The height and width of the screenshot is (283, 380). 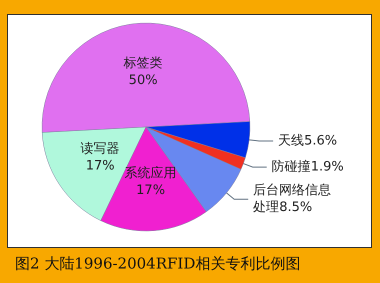 What do you see at coordinates (142, 64) in the screenshot?
I see `slice-label: 标签类` at bounding box center [142, 64].